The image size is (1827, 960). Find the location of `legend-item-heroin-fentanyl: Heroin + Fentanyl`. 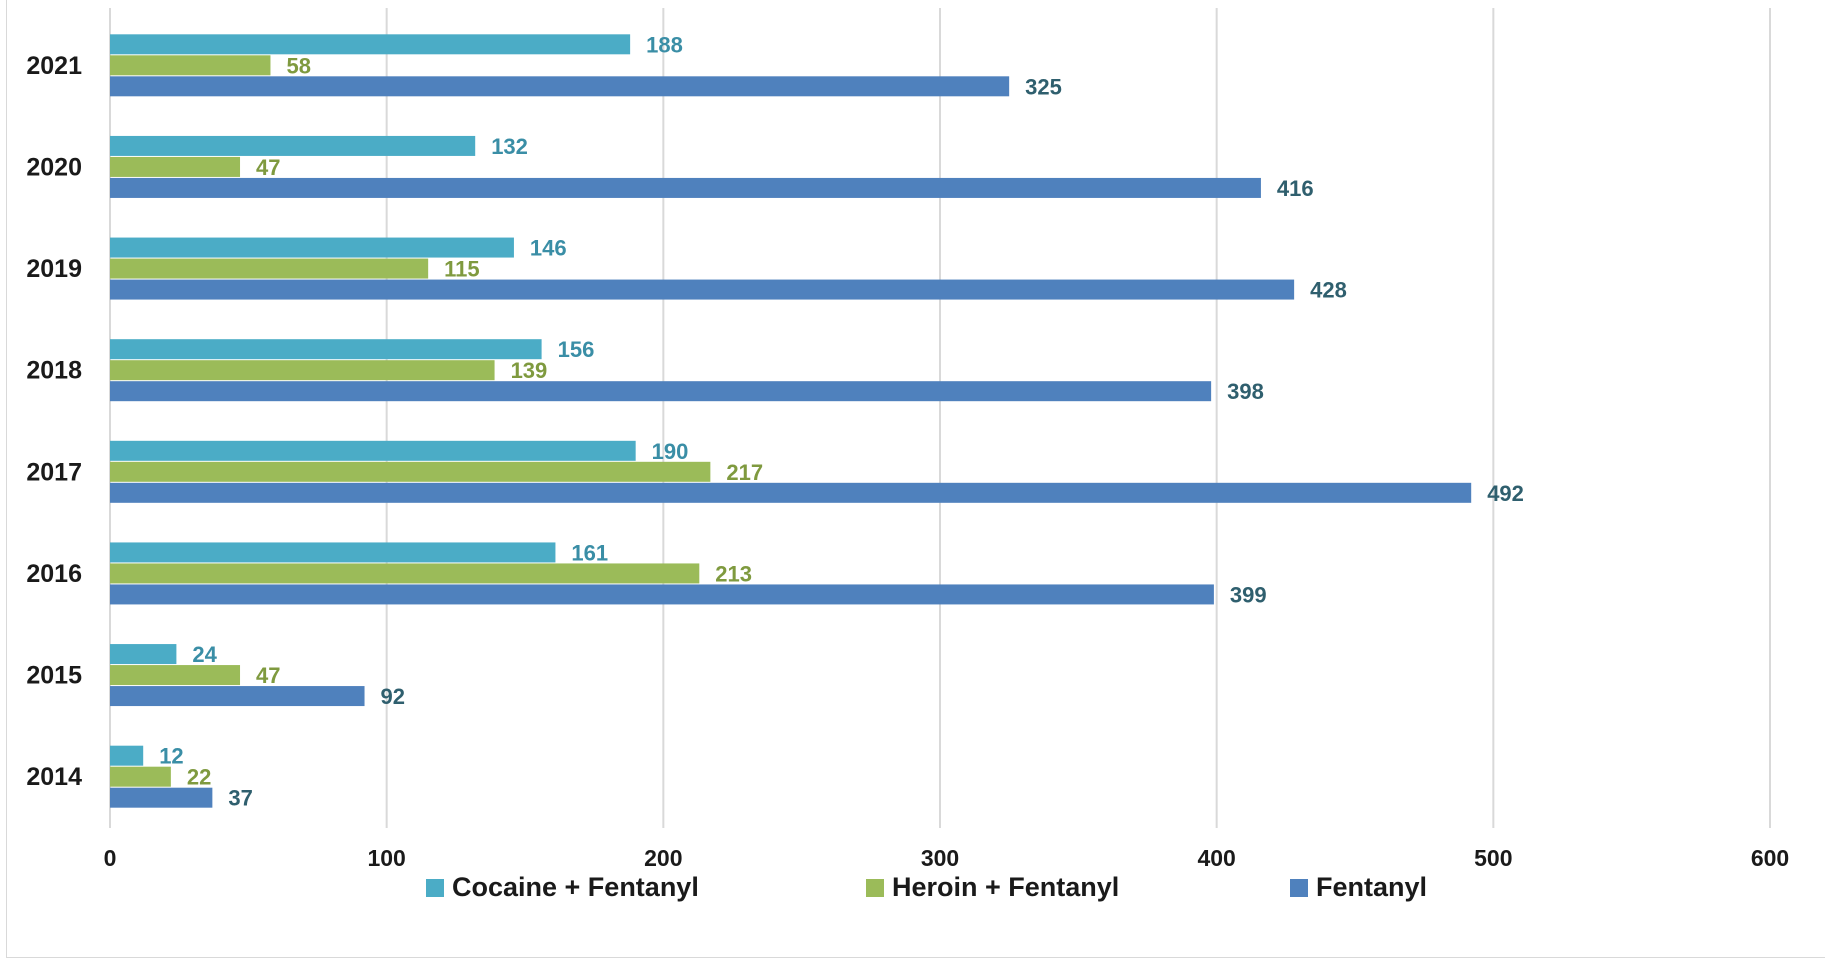

legend-item-heroin-fentanyl: Heroin + Fentanyl is located at coordinates (992, 887).